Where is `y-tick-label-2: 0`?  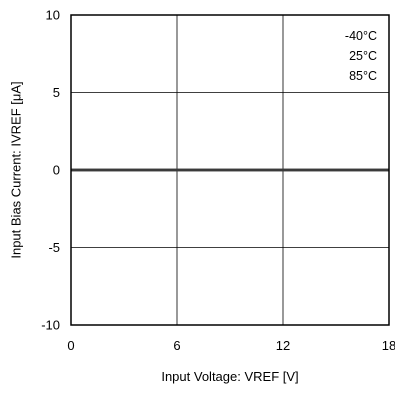
y-tick-label-2: 0 is located at coordinates (56, 170).